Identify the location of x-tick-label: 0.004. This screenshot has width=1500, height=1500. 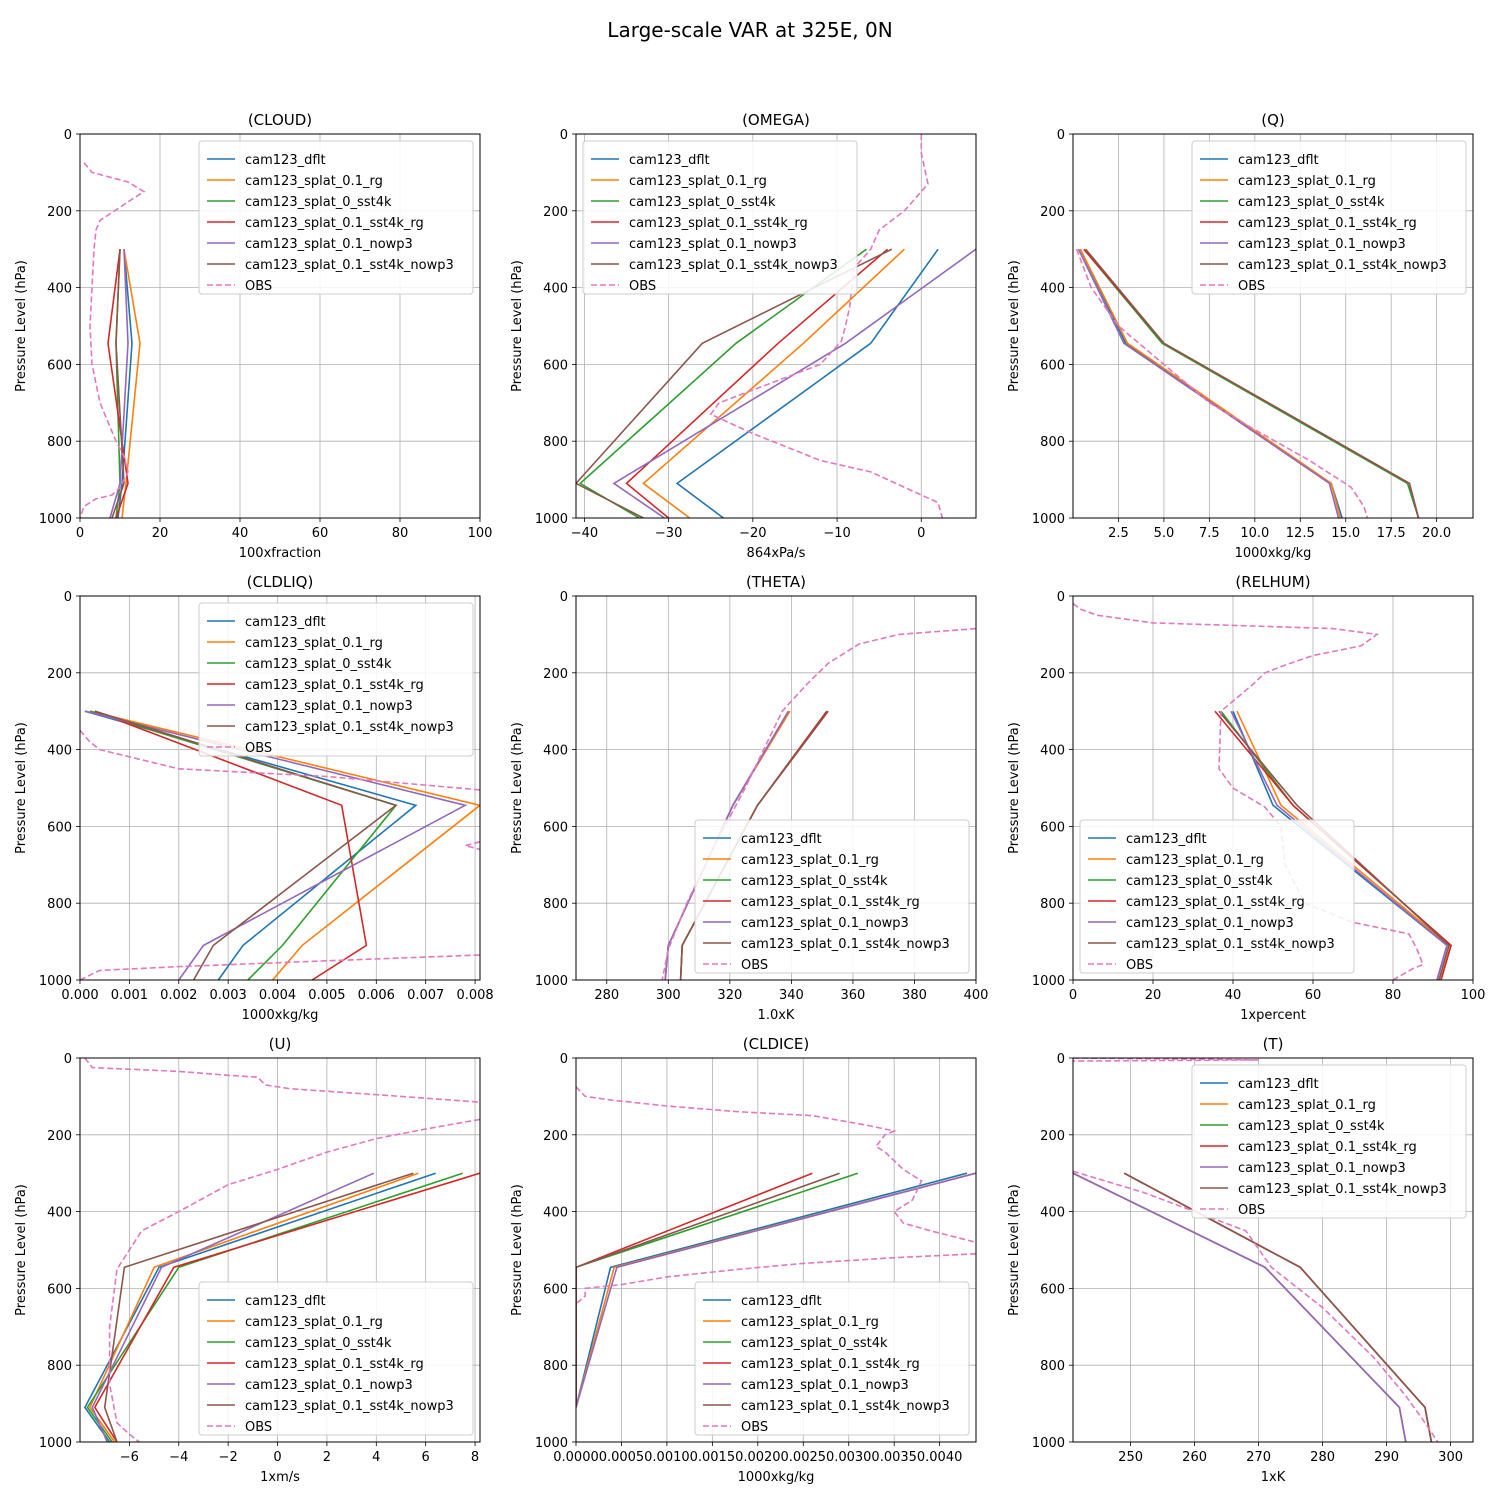
(277, 995).